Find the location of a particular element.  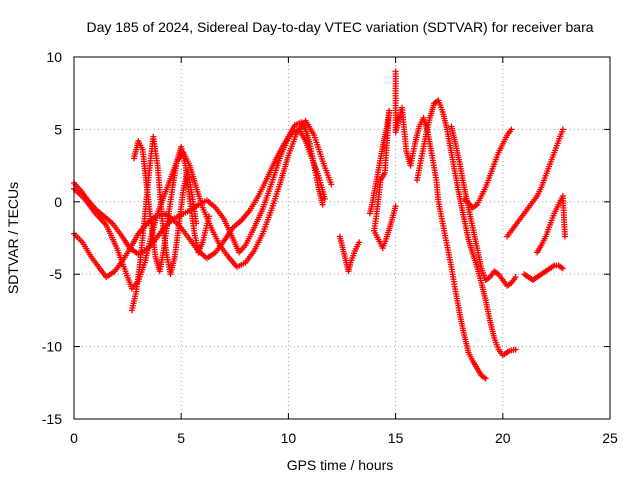

y-tick-label: -10 is located at coordinates (52, 347).